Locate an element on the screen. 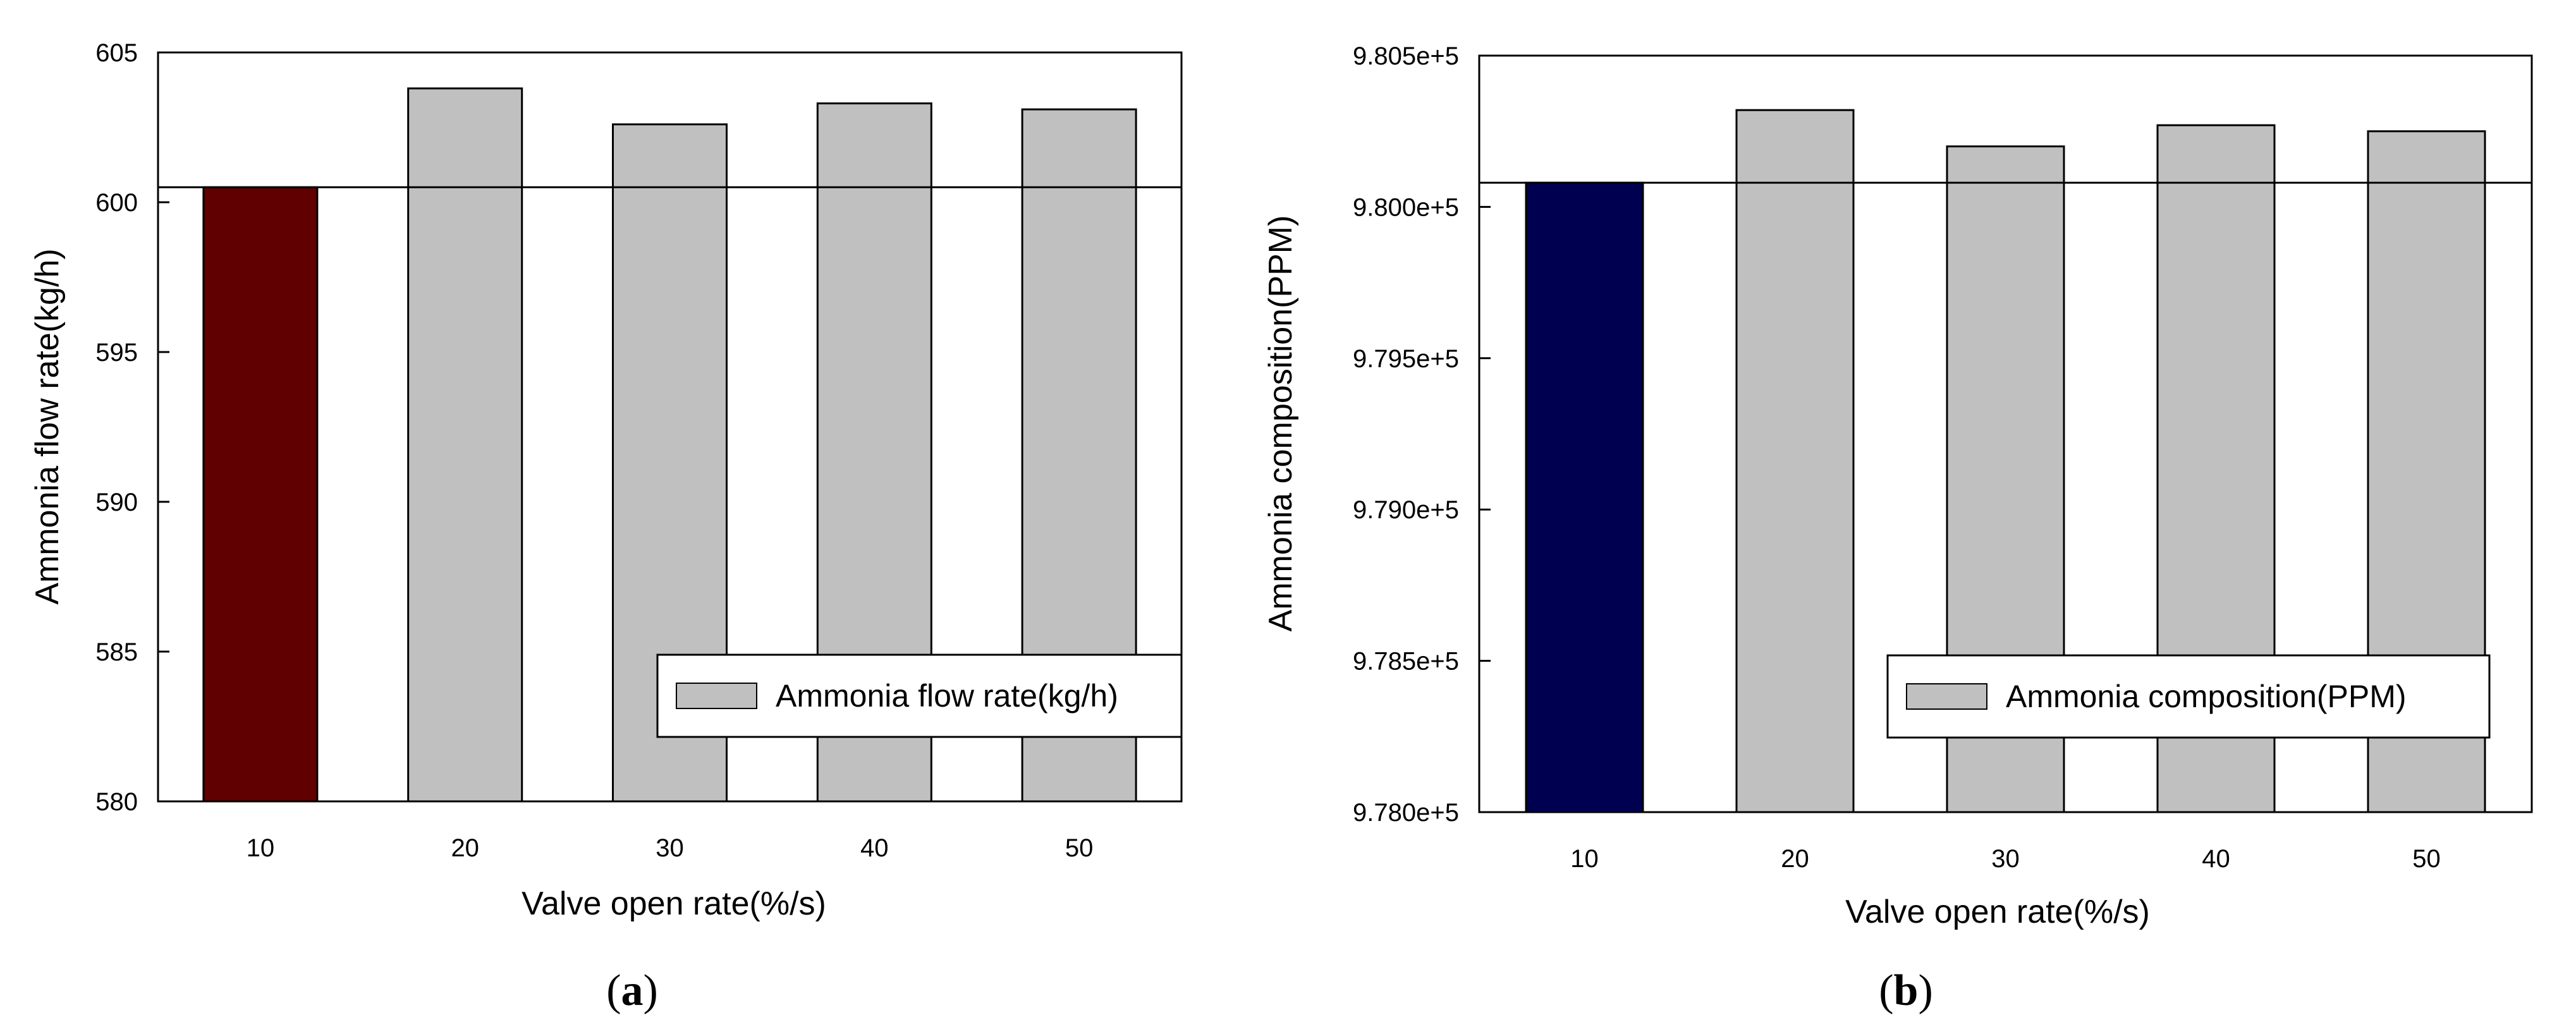 The height and width of the screenshot is (1027, 2576). legend-box is located at coordinates (2188, 696).